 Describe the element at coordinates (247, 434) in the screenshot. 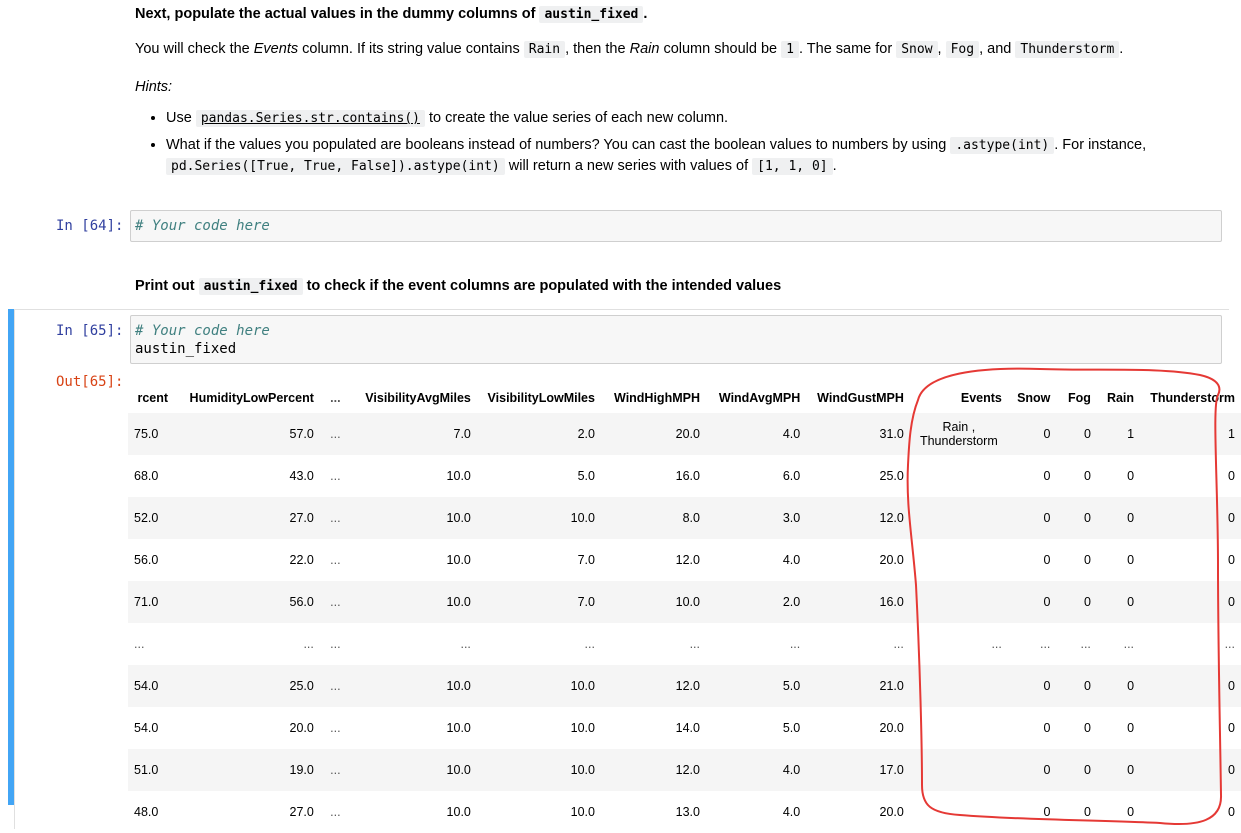

I see `table-cell: 57.0` at that location.